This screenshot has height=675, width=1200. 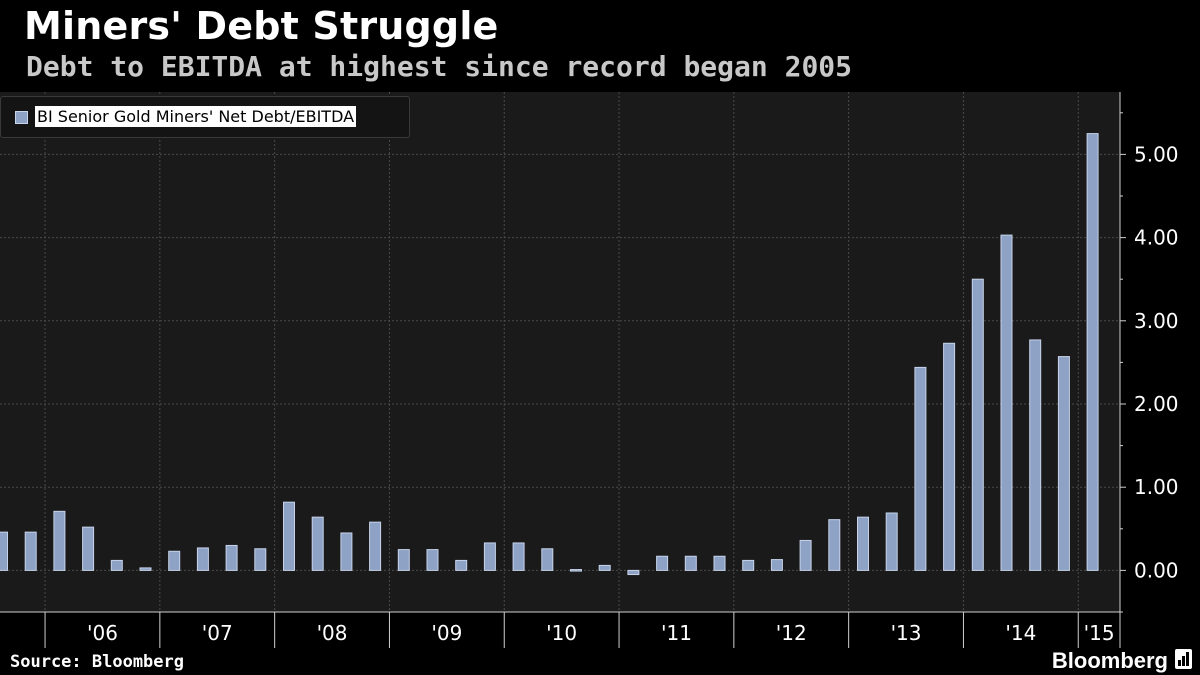 I want to click on source-note: Source: Bloomberg, so click(x=97, y=662).